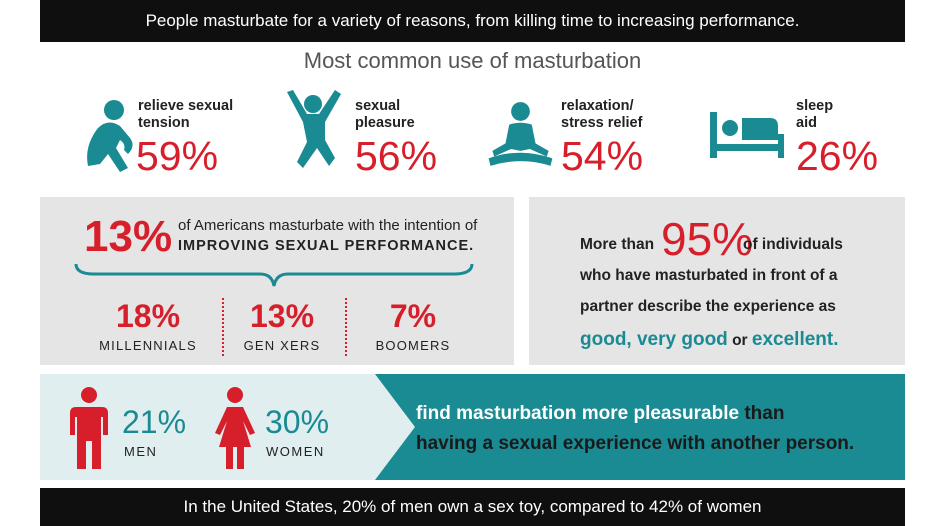  Describe the element at coordinates (128, 236) in the screenshot. I see `performance-percent: 13%` at that location.